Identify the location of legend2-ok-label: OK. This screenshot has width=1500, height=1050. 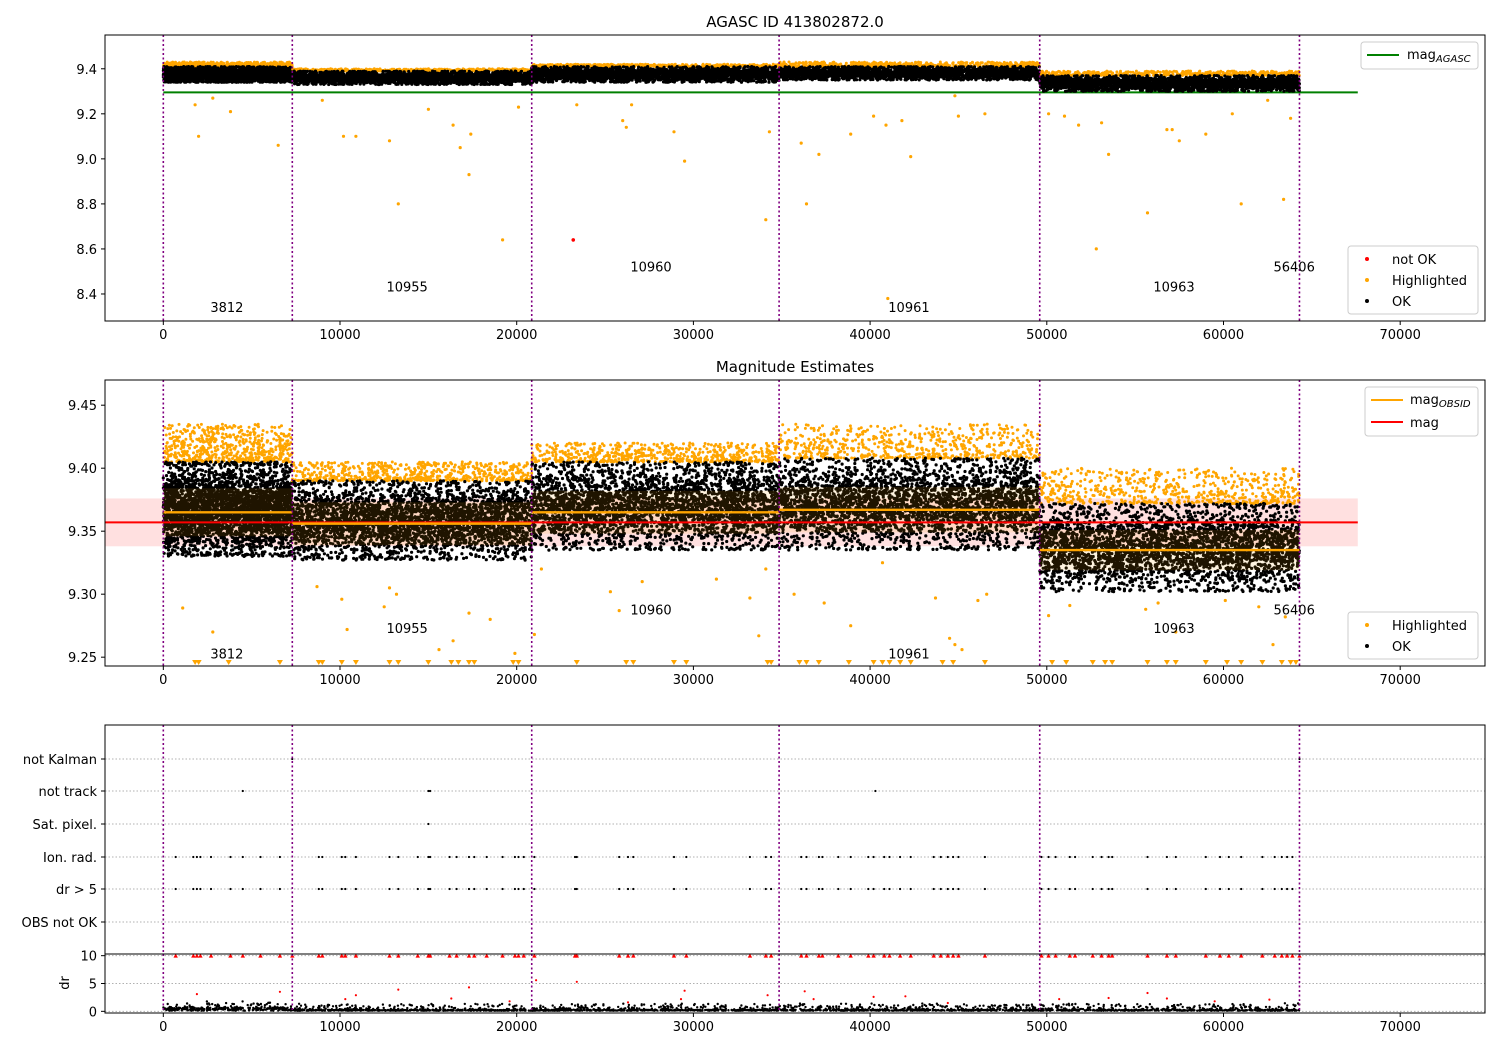
(1401, 647).